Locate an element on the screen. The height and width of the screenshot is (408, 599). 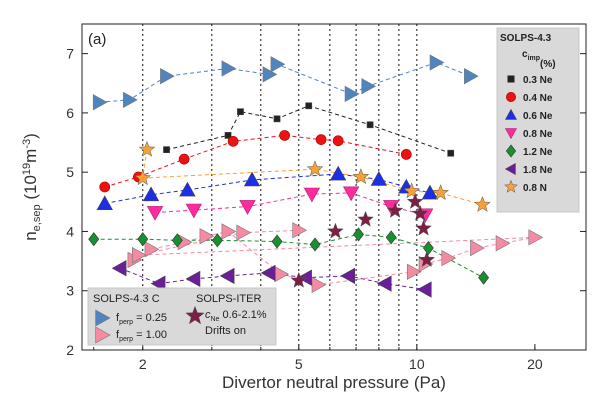
legend2-entry-1-text: fperp = 0.25 is located at coordinates (141, 319).